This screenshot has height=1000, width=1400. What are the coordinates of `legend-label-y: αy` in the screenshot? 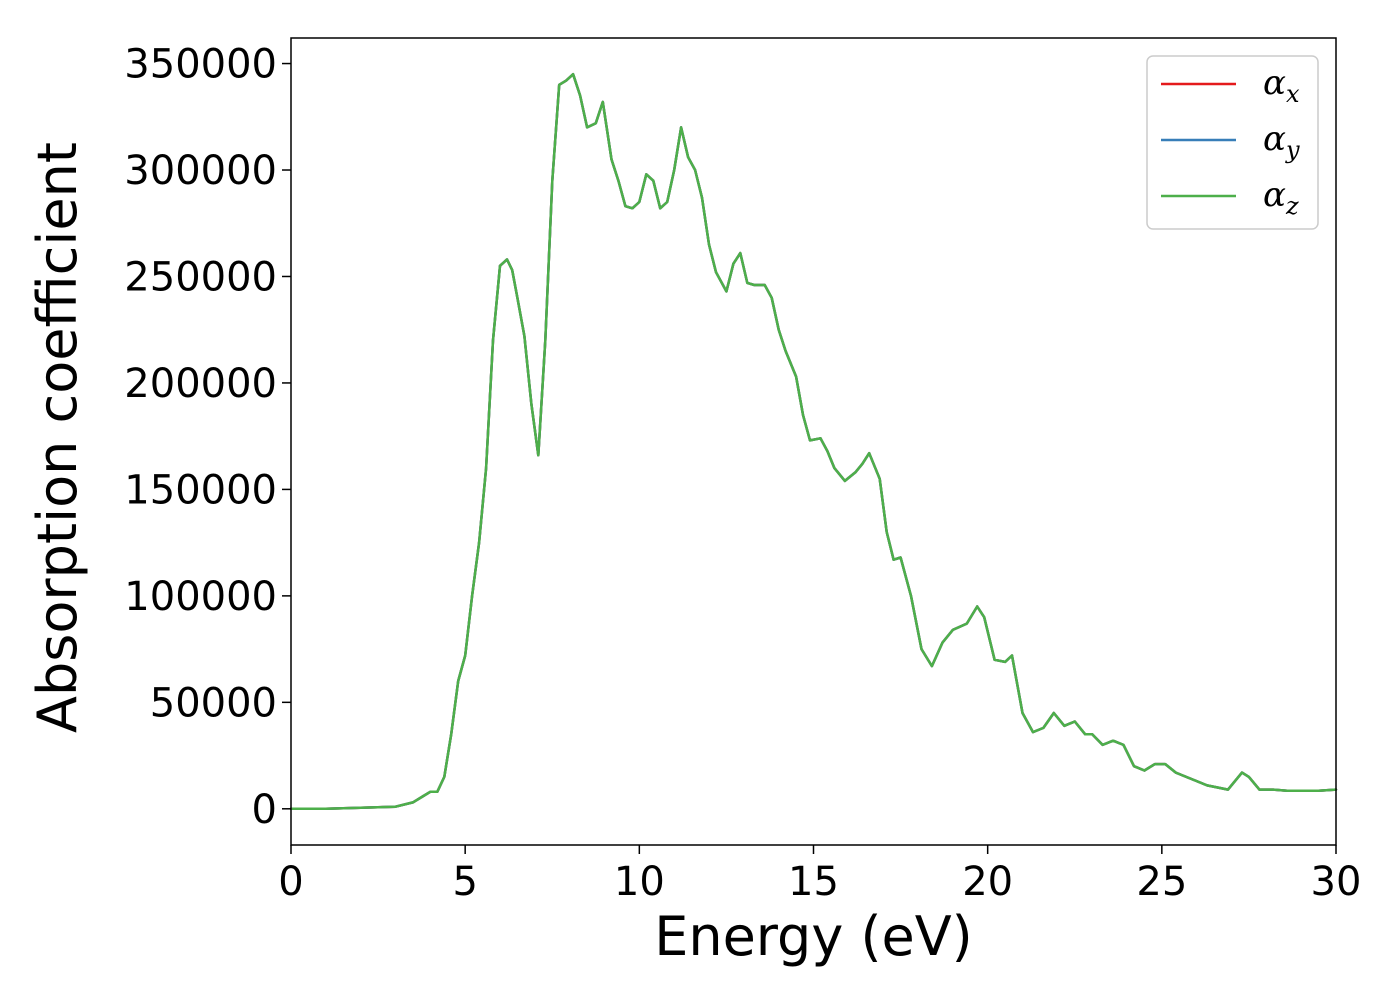 It's located at (1281, 141).